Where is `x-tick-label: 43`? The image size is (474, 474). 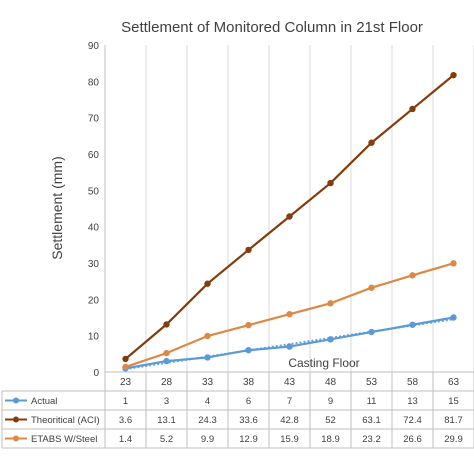 x-tick-label: 43 is located at coordinates (290, 382).